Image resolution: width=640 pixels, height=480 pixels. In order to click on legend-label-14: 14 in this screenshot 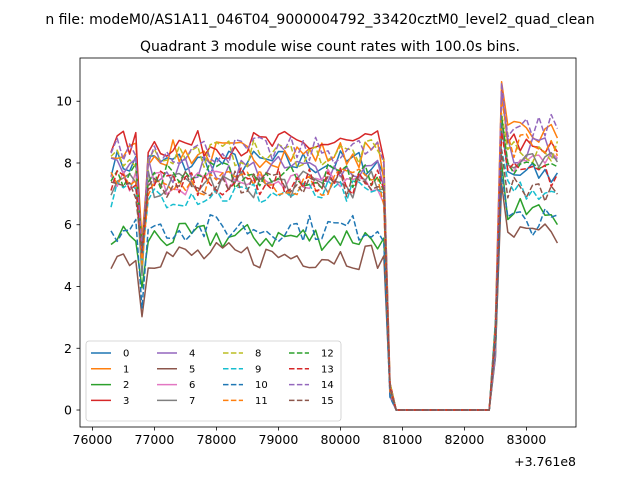, I will do `click(327, 385)`.